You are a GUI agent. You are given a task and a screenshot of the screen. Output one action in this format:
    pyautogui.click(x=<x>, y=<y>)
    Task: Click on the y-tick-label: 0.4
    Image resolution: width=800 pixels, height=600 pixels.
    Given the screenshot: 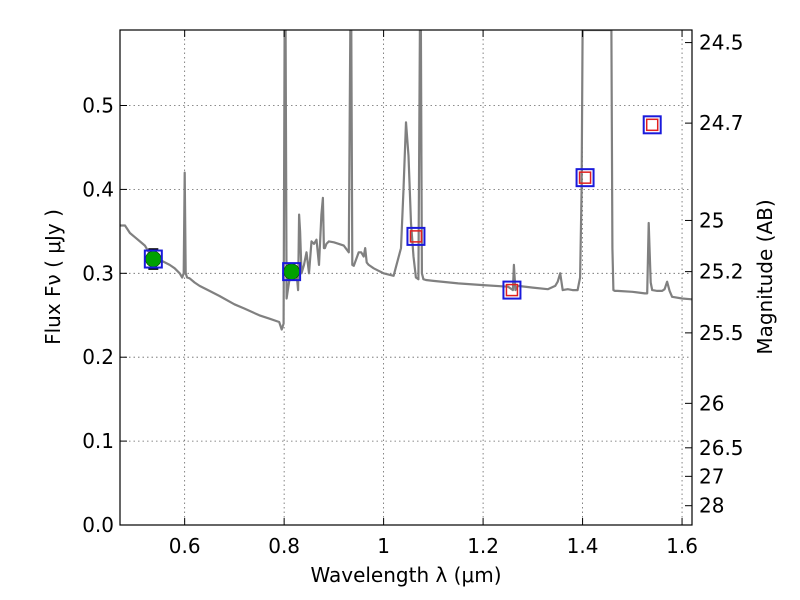 What is the action you would take?
    pyautogui.click(x=98, y=189)
    